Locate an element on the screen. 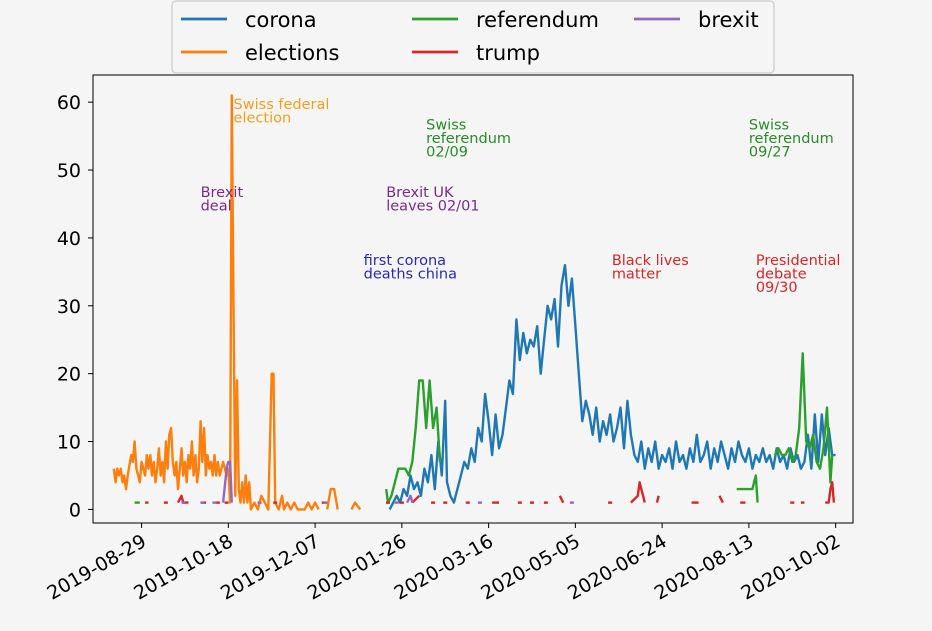 The image size is (932, 631). annotation-line: deal is located at coordinates (216, 207).